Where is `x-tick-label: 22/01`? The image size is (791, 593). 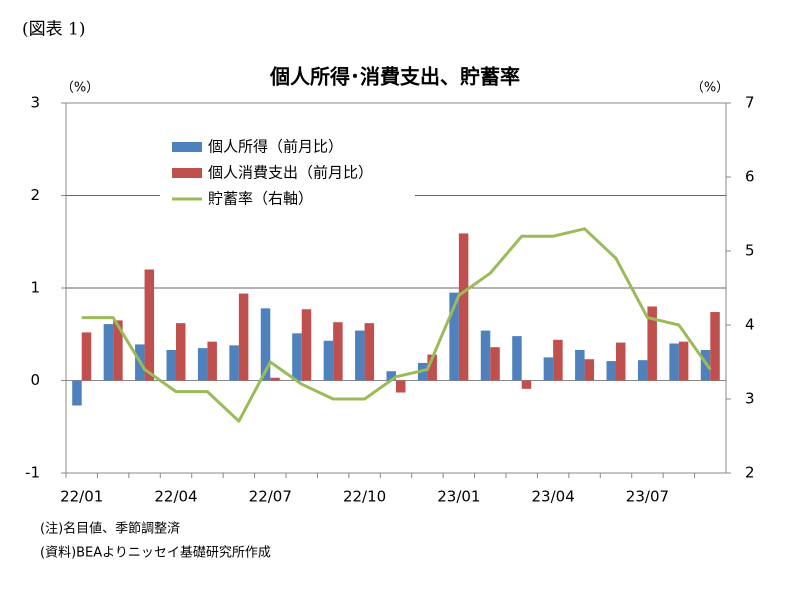
x-tick-label: 22/01 is located at coordinates (81, 497).